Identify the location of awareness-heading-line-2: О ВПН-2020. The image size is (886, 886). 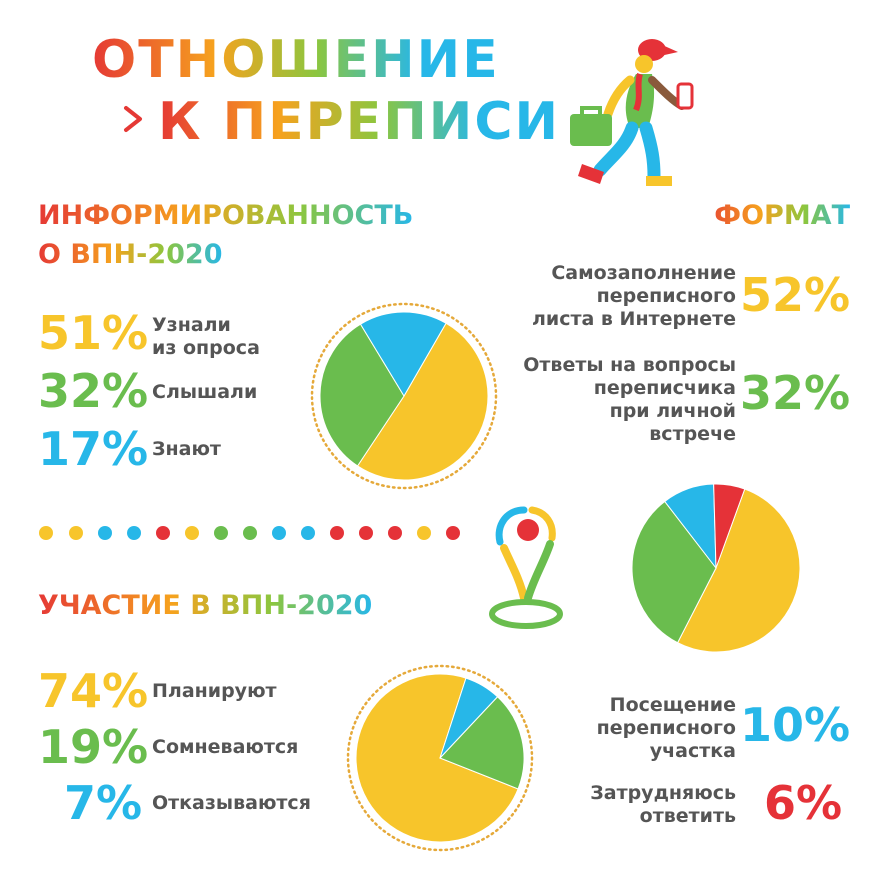
(130, 255).